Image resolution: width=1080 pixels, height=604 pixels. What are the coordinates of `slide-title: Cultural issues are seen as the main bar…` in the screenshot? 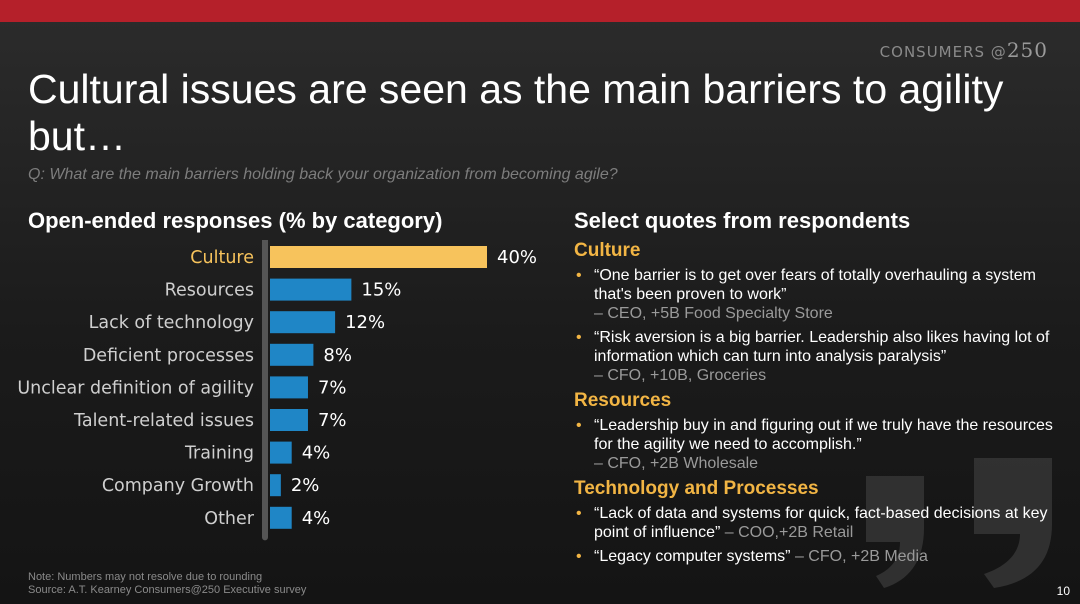 It's located at (516, 112).